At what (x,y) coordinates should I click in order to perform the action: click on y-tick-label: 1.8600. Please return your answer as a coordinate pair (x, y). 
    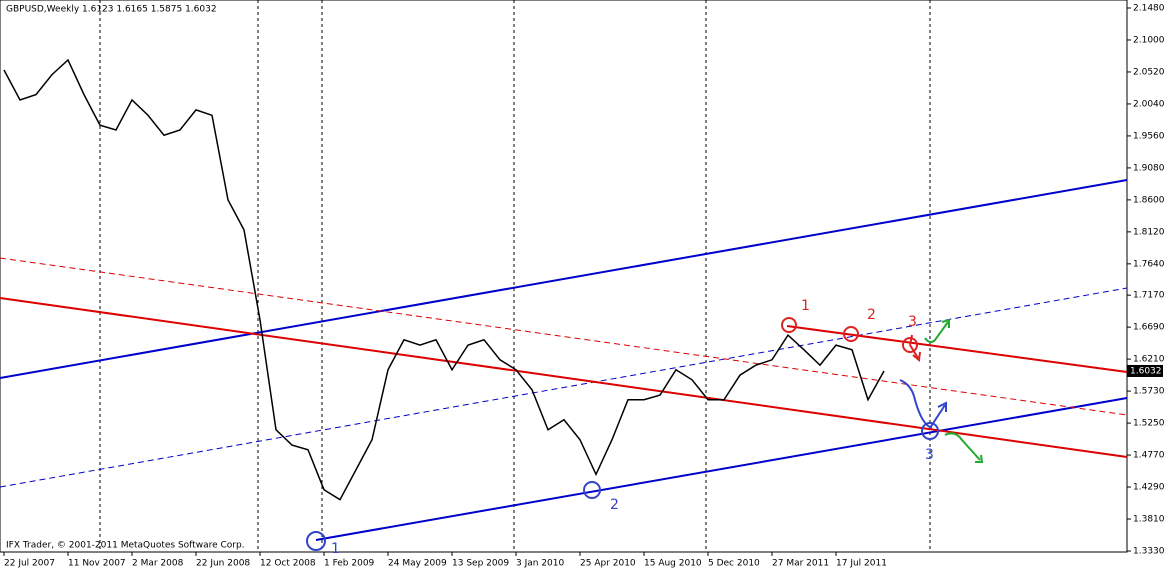
    Looking at the image, I should click on (1148, 200).